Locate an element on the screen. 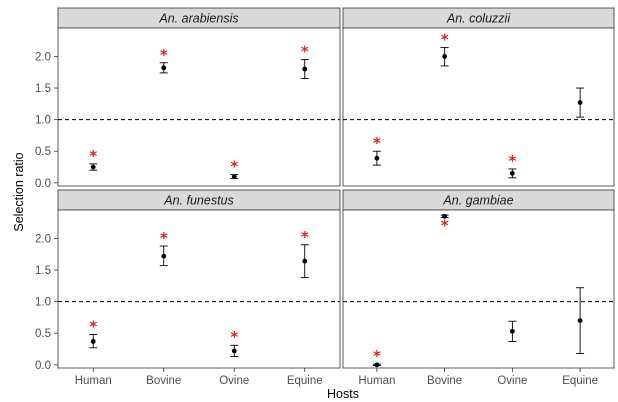 This screenshot has height=402, width=618. point-an-funestus-ovine is located at coordinates (234, 351).